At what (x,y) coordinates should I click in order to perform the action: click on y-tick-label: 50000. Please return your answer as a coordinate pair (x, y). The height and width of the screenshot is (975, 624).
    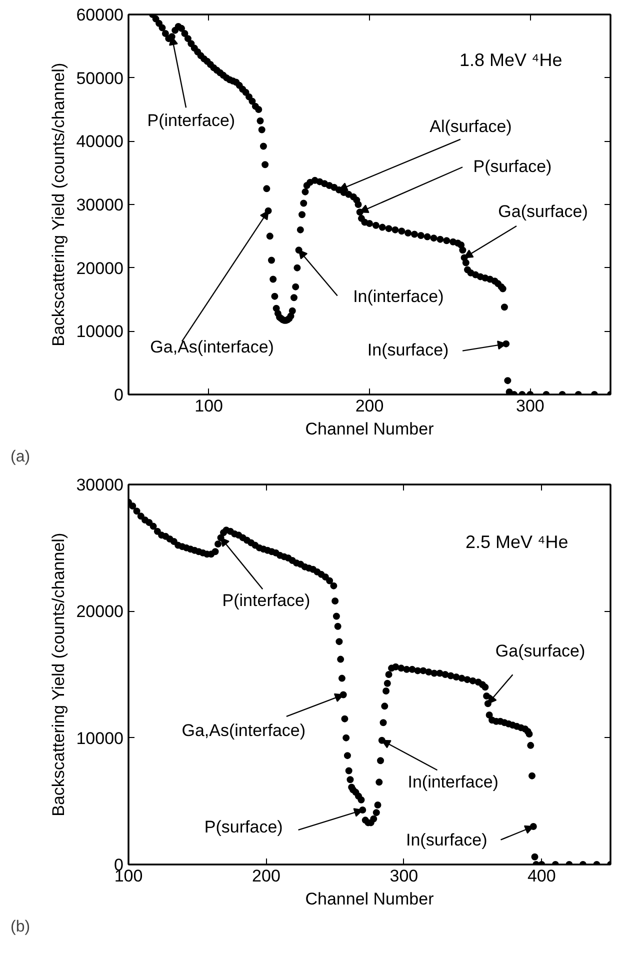
    Looking at the image, I should click on (100, 78).